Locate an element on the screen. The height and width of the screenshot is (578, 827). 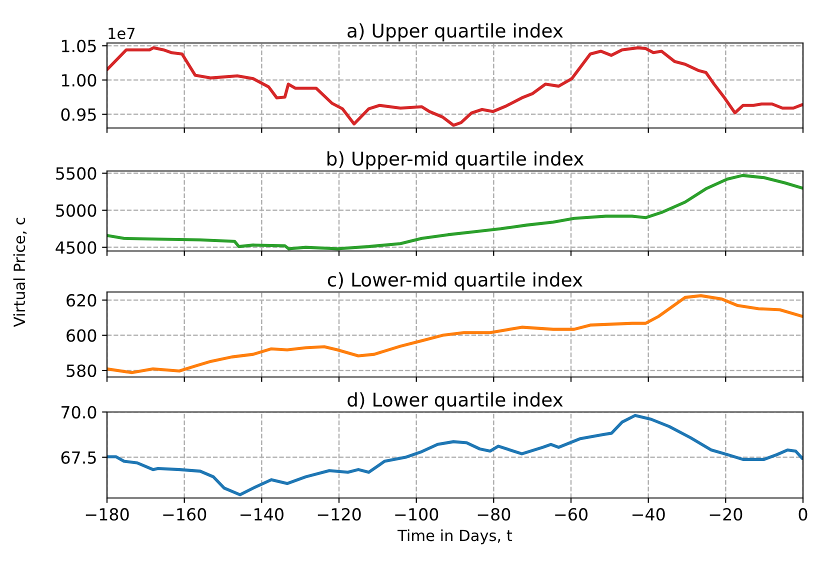
y-tick-label: 70.0 is located at coordinates (79, 412).